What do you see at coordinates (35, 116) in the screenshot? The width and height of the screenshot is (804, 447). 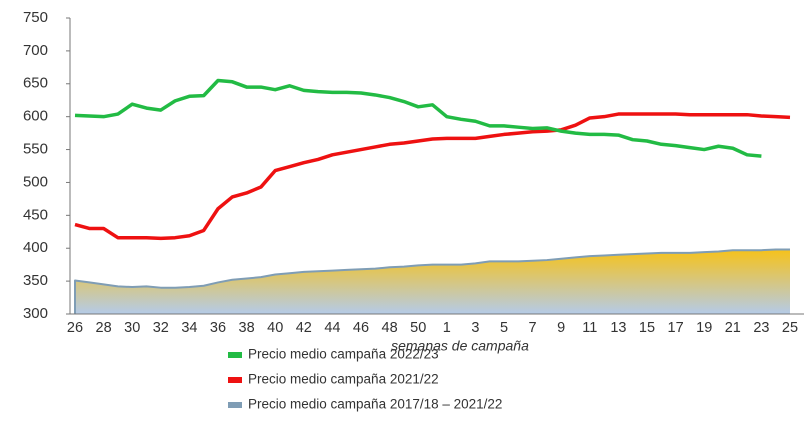 I see `y-tick-label: 600` at bounding box center [35, 116].